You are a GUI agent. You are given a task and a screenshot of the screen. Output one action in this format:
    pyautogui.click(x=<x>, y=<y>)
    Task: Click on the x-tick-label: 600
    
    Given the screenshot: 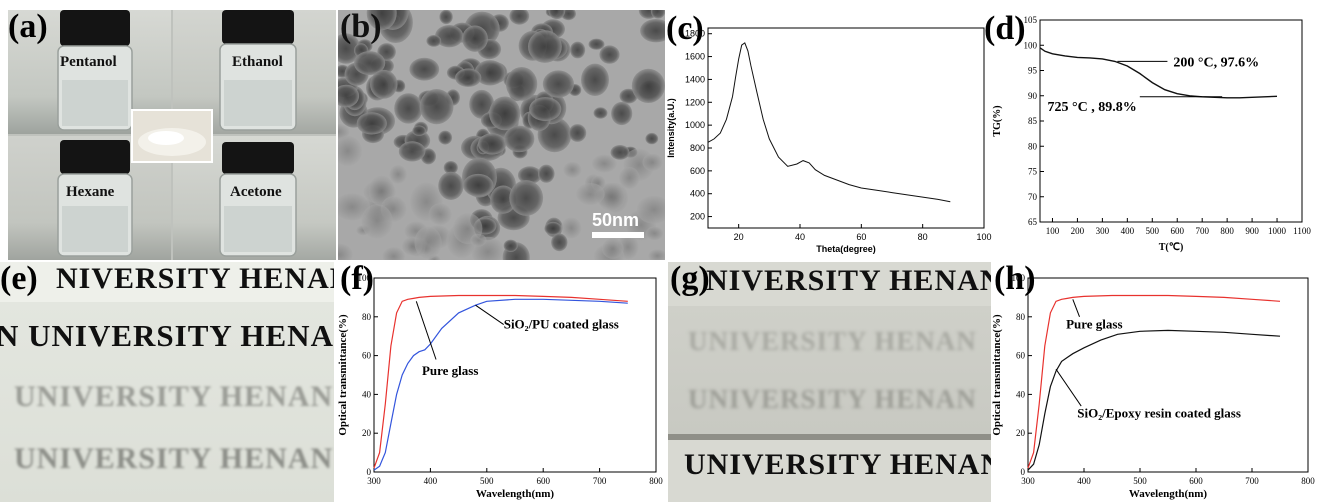 What is the action you would take?
    pyautogui.click(x=543, y=481)
    